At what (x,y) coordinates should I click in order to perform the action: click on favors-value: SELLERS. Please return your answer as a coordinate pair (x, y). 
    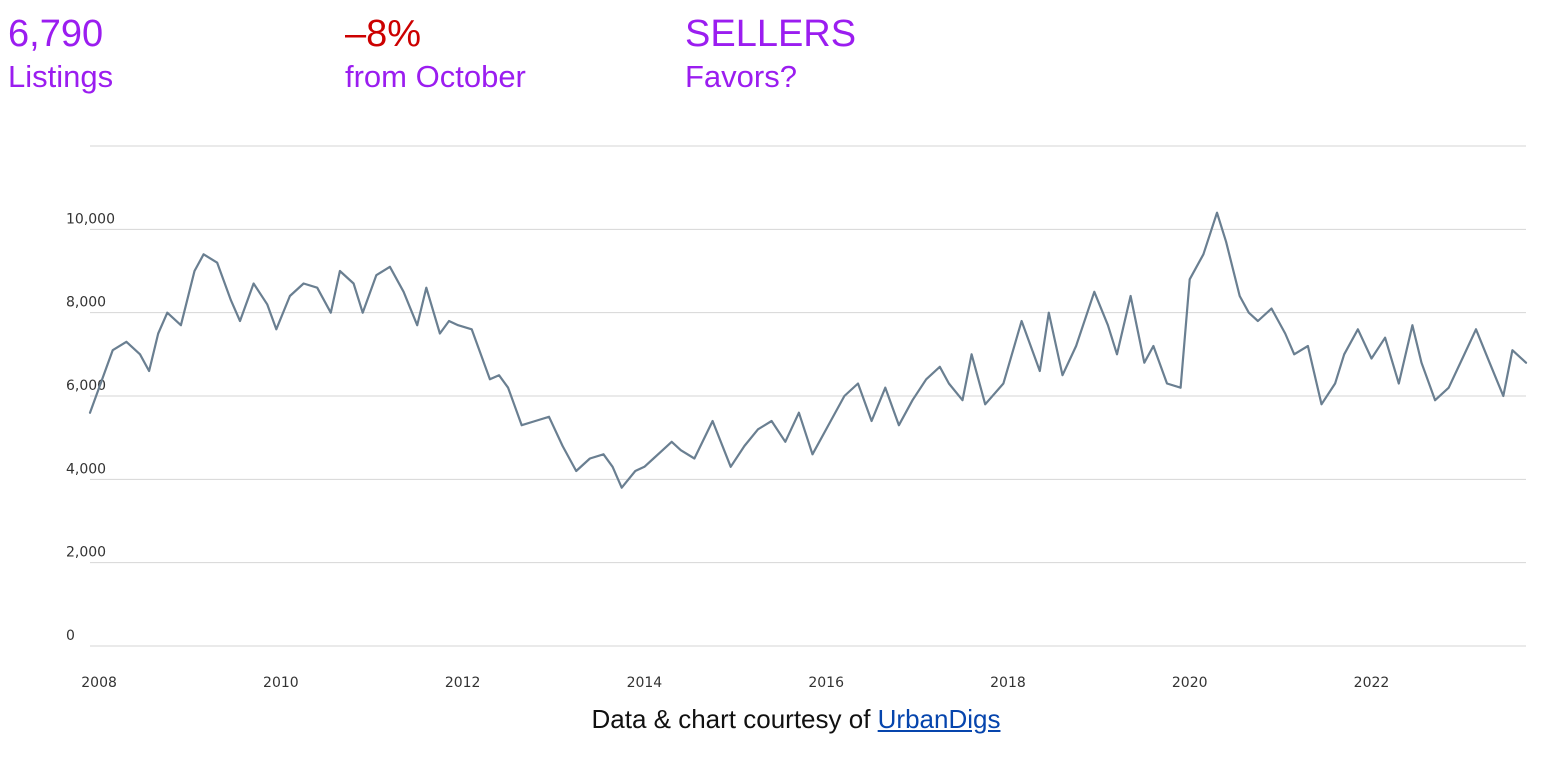
    Looking at the image, I should click on (771, 34).